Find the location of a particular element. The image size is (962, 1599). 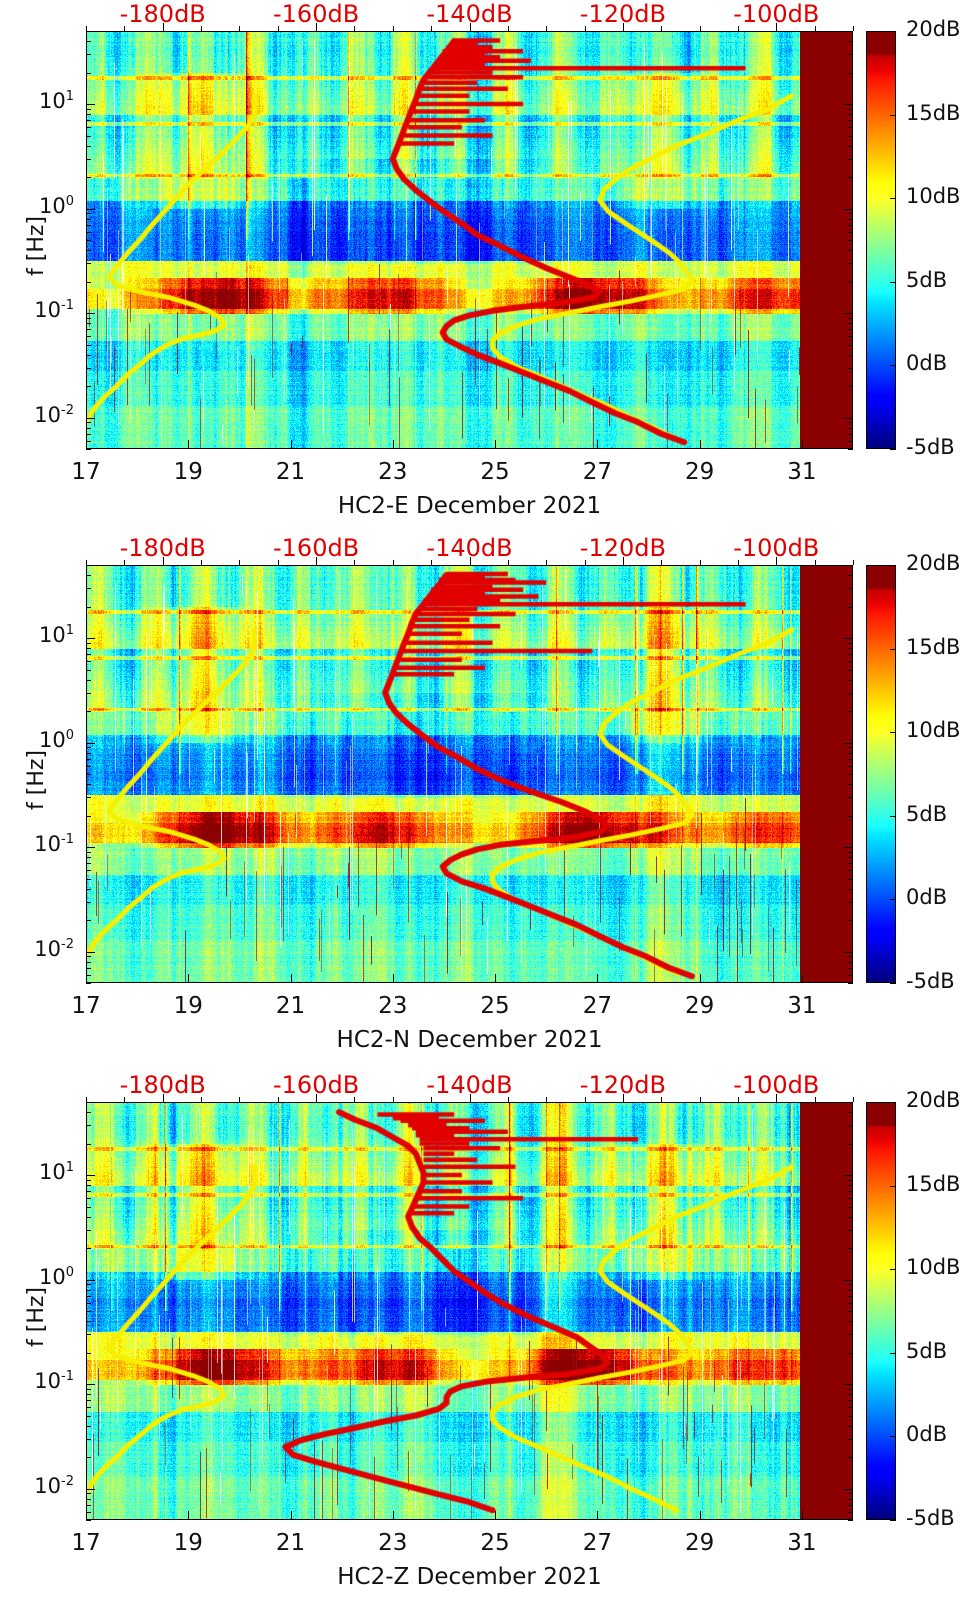

panel-title-hc2-e: HC2-E December 2021 is located at coordinates (469, 506).